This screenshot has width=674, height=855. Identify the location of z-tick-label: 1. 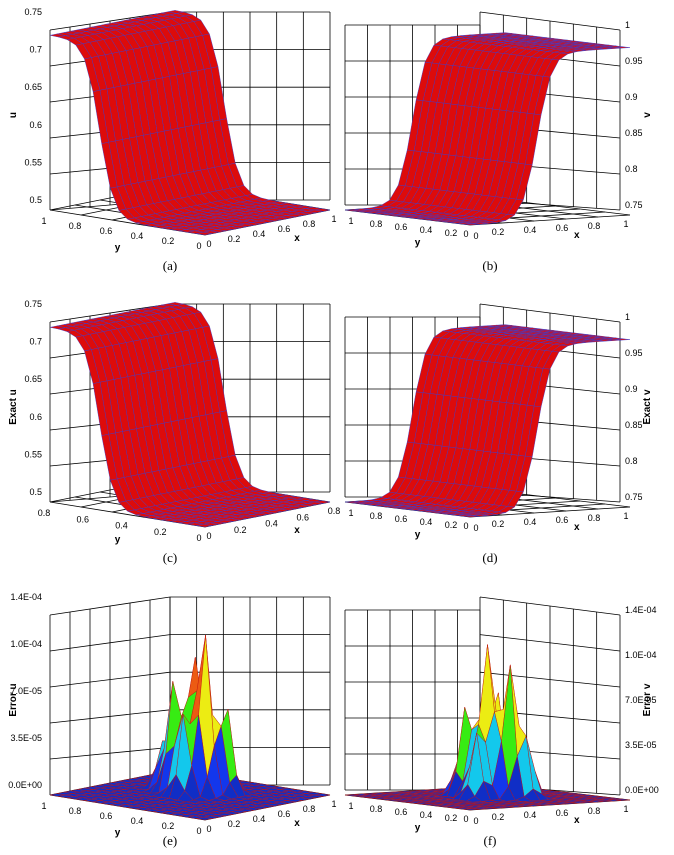
(627, 25).